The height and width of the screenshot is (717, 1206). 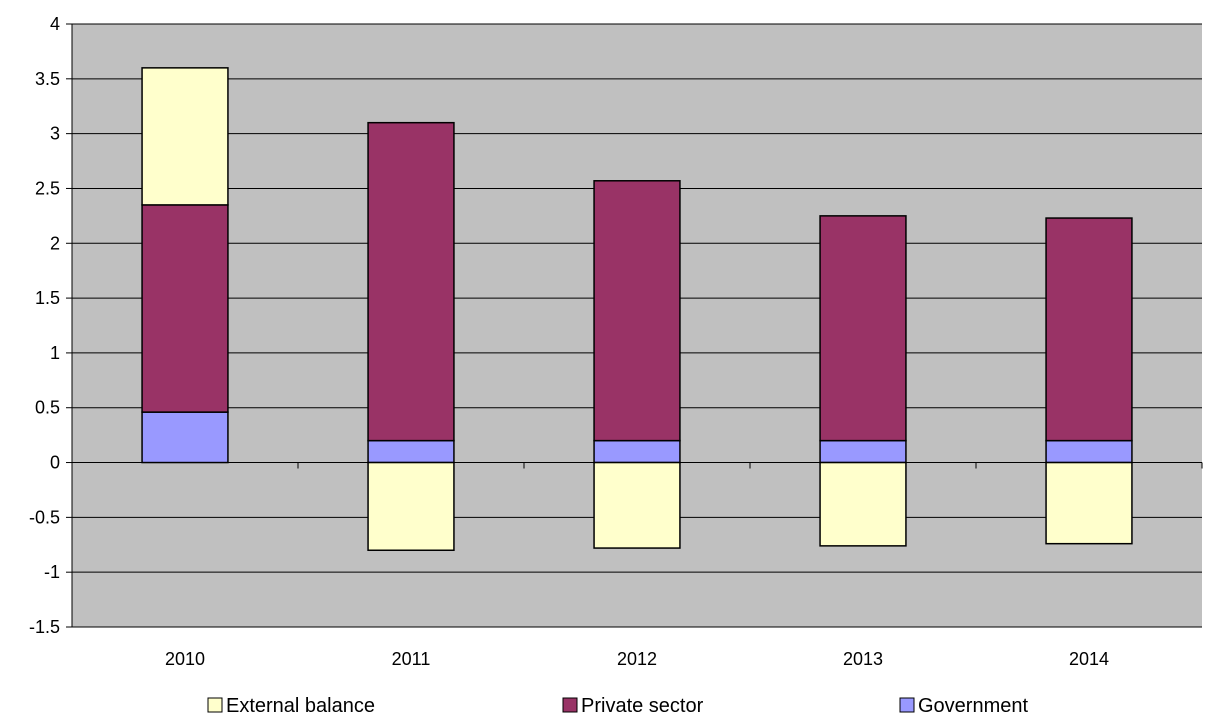 What do you see at coordinates (863, 451) in the screenshot?
I see `bar-government-2013` at bounding box center [863, 451].